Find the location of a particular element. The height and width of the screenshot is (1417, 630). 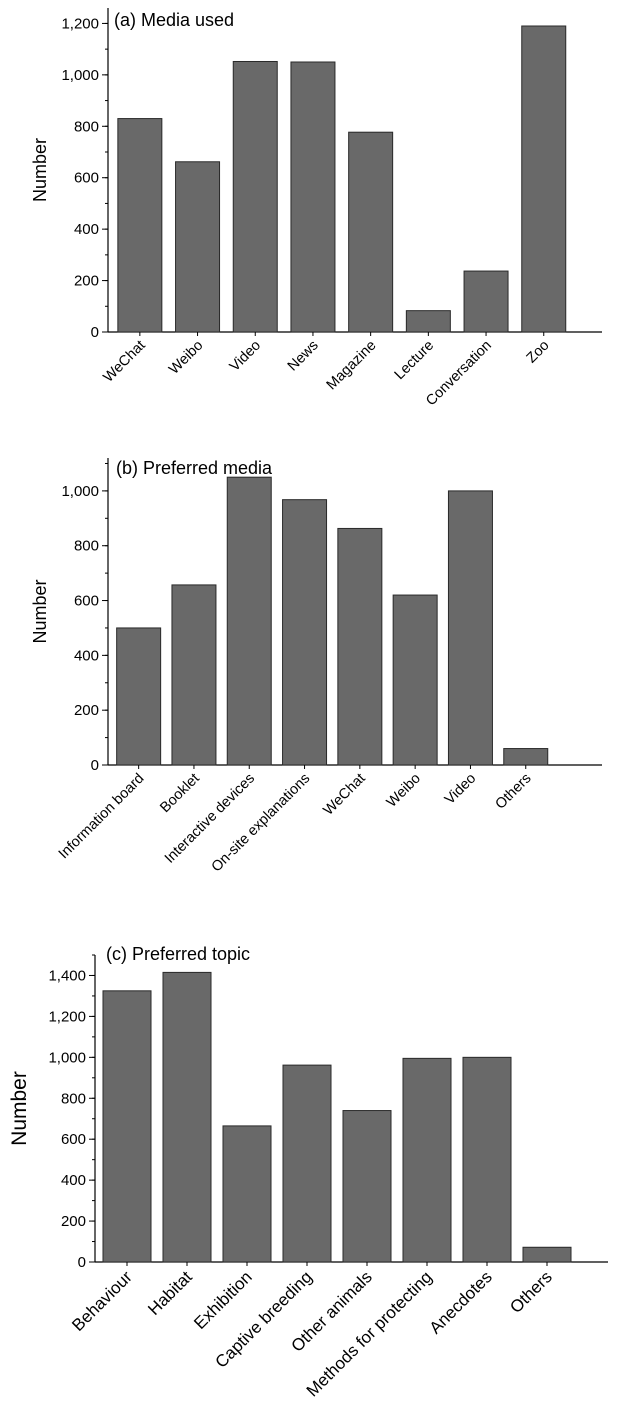

chart-b-y-tick-label: 200 is located at coordinates (86, 710).